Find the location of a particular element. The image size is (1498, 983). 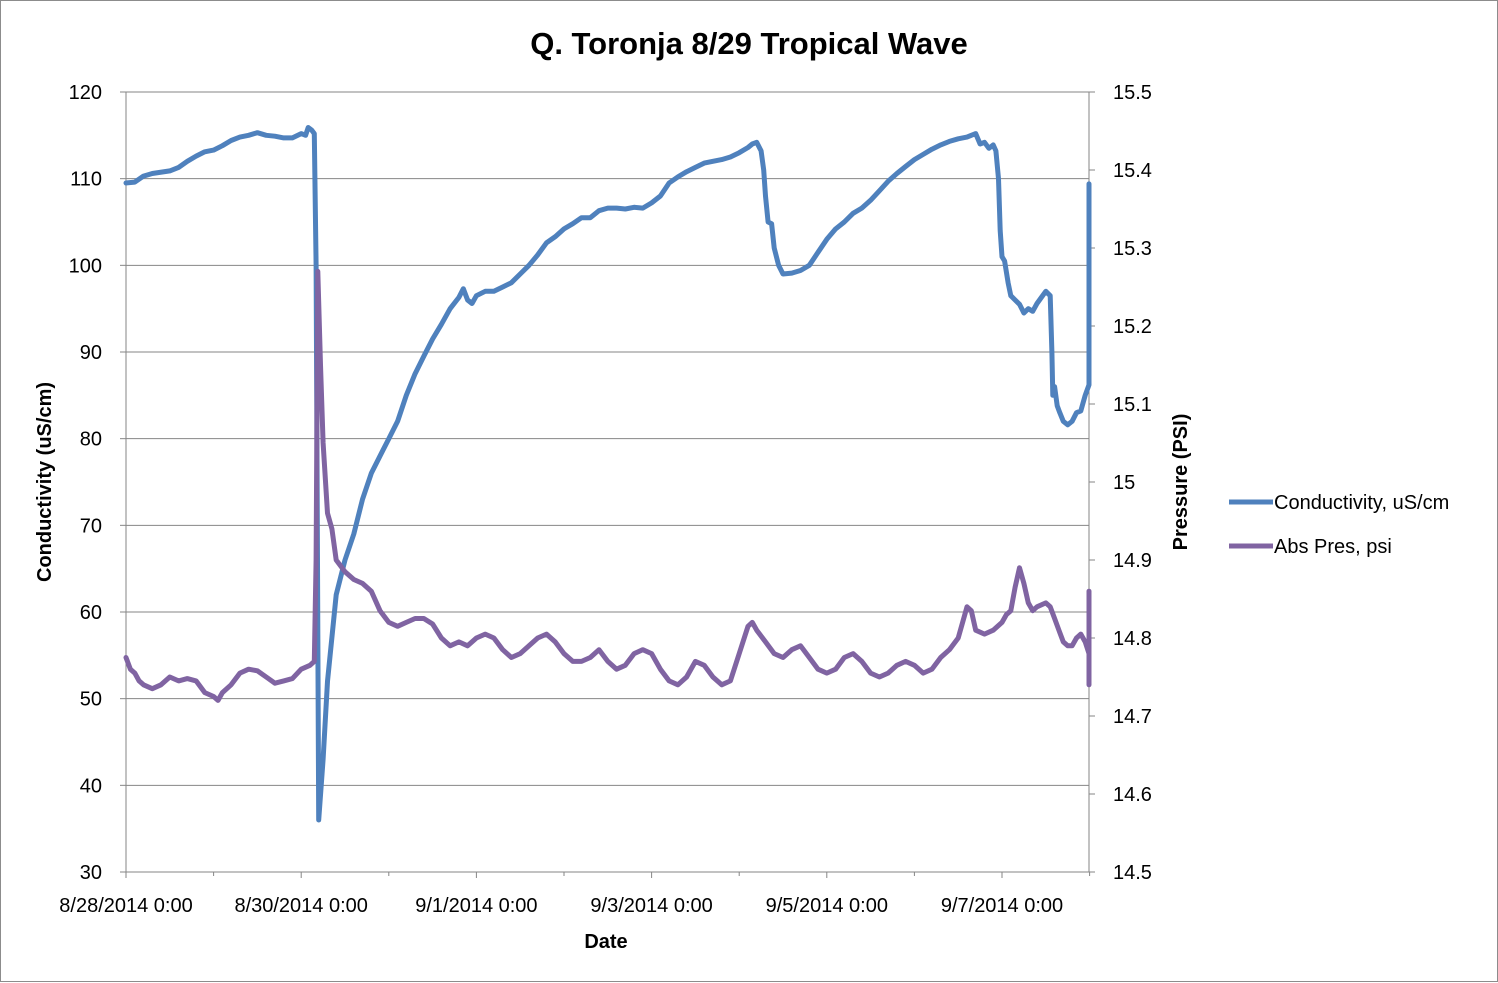

x-tick-label: 8/30/2014 0:00 is located at coordinates (300, 906).